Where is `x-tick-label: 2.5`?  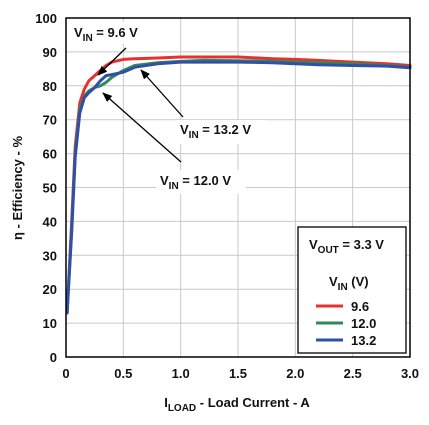
x-tick-label: 2.5 is located at coordinates (353, 373).